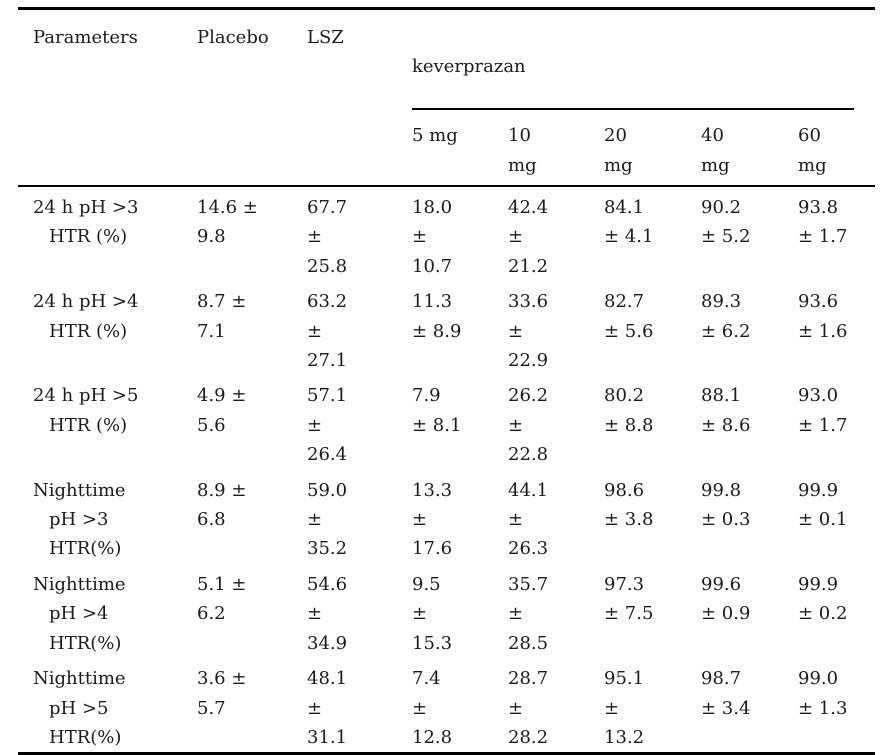 The width and height of the screenshot is (892, 755). I want to click on value-cell-placebo: 8.7 ± 7.1, so click(222, 316).